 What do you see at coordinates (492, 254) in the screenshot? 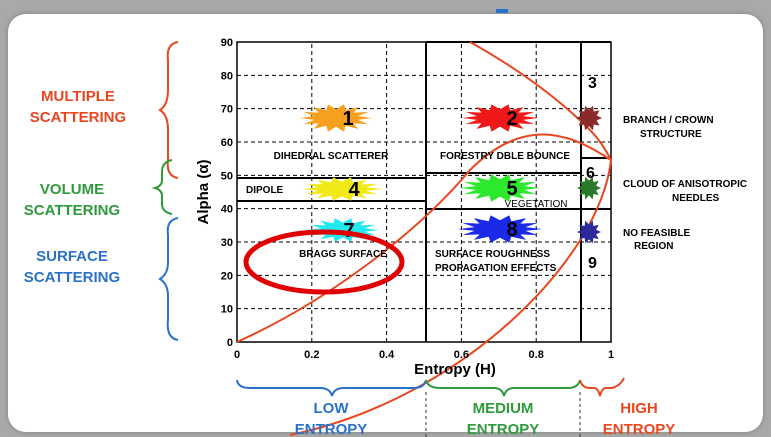
I see `zone-8-label: SURFACE ROUGHNESS` at bounding box center [492, 254].